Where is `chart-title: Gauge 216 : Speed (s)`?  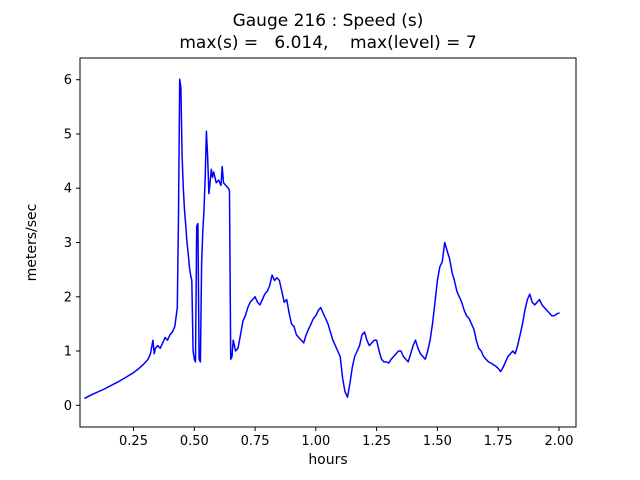
chart-title: Gauge 216 : Speed (s) is located at coordinates (328, 21).